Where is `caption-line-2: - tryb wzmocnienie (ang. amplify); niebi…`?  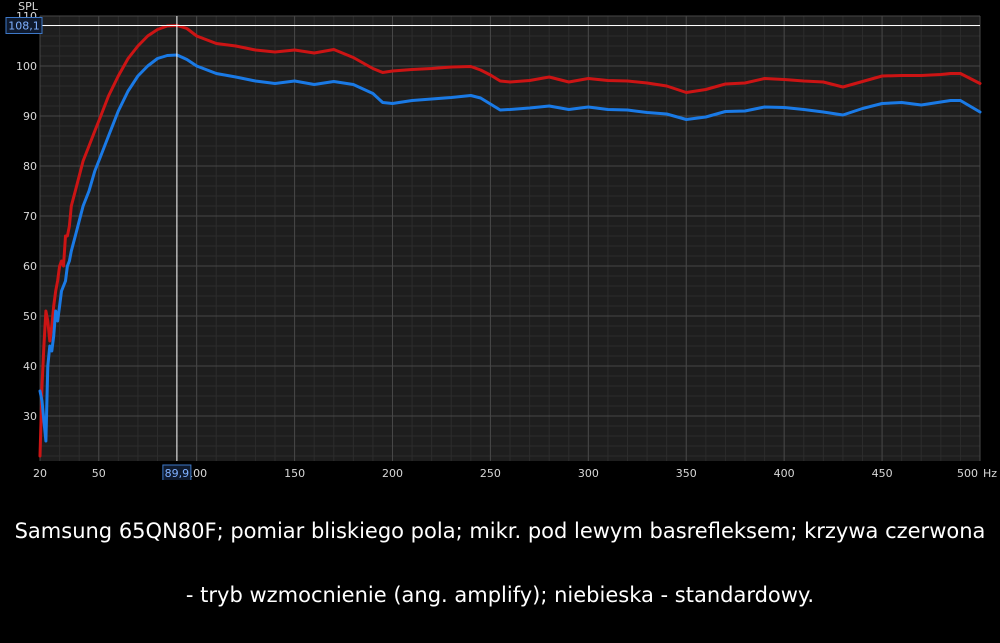
caption-line-2: - tryb wzmocnienie (ang. amplify); niebi… is located at coordinates (500, 595).